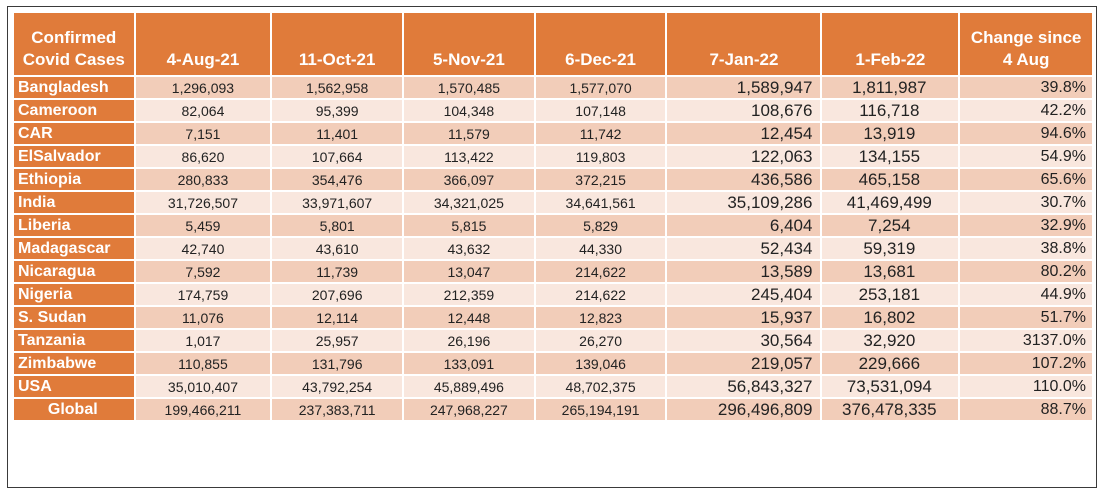 The image size is (1104, 494). What do you see at coordinates (469, 225) in the screenshot?
I see `value-cell: 5,815` at bounding box center [469, 225].